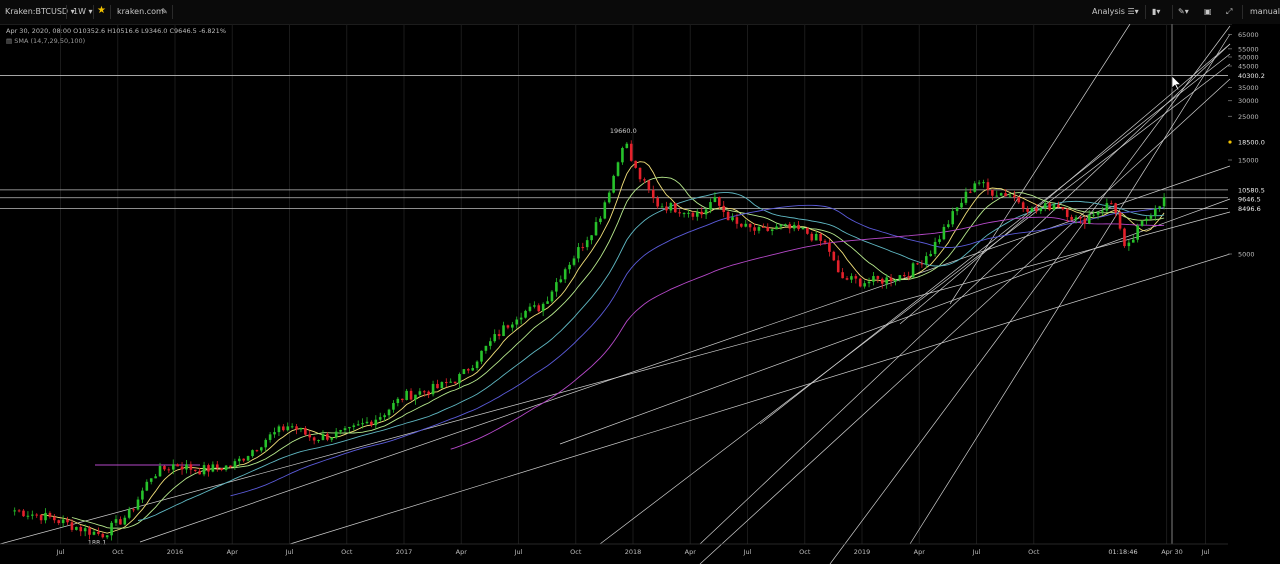 This screenshot has width=1280, height=564. I want to click on sma-legend: ▤ SMA (14,7,29,50,100), so click(46, 41).